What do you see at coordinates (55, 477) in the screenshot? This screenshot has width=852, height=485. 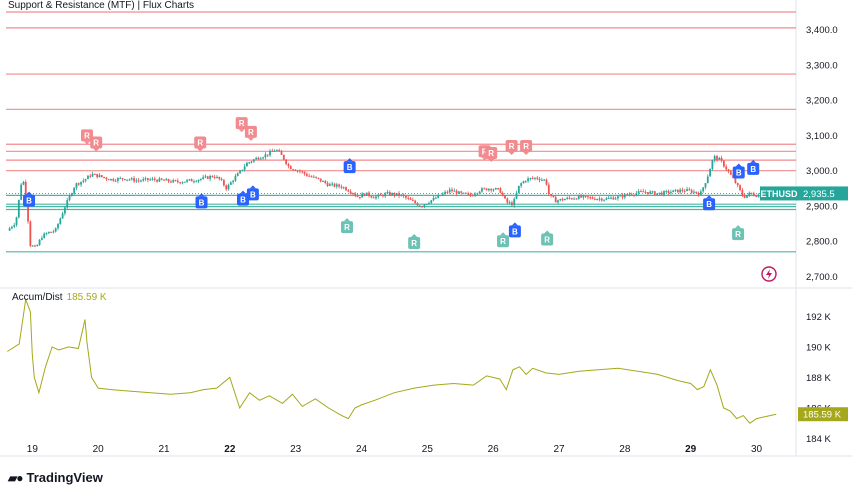 I see `tradingview-logo: ▰● TradingView` at bounding box center [55, 477].